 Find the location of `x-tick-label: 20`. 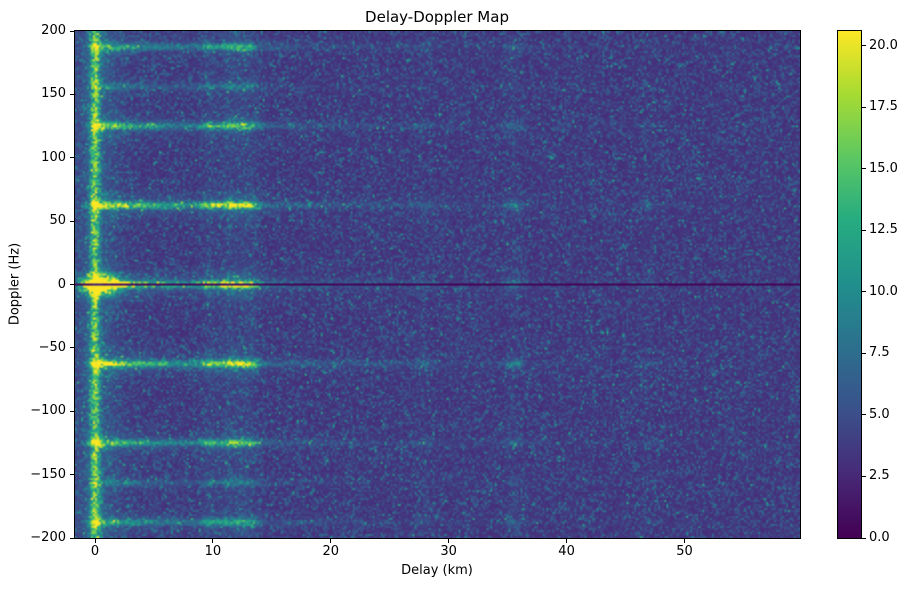

x-tick-label: 20 is located at coordinates (331, 551).